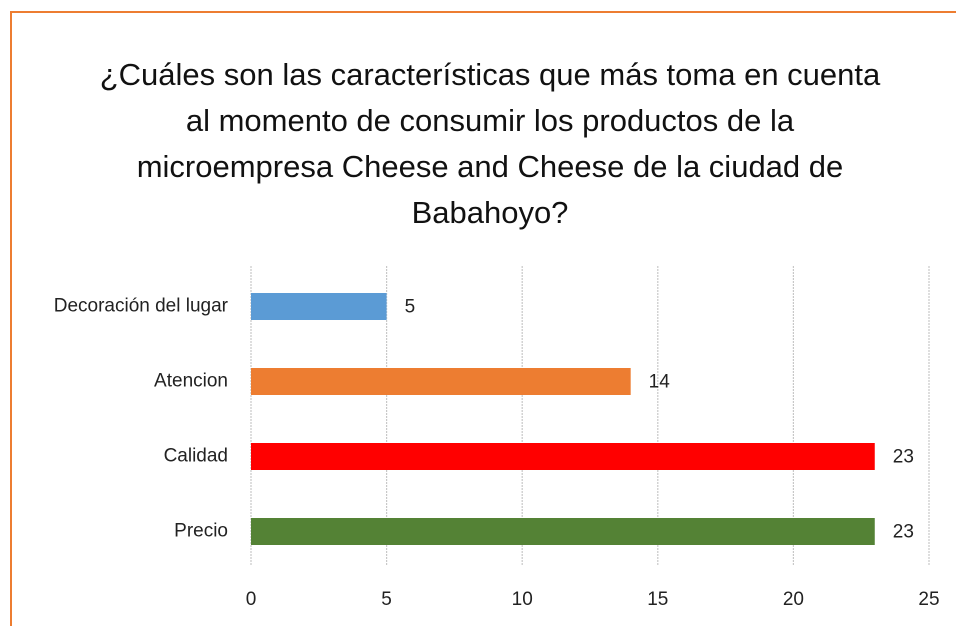 Image resolution: width=956 pixels, height=626 pixels. Describe the element at coordinates (928, 599) in the screenshot. I see `x-tick-label: 25` at that location.